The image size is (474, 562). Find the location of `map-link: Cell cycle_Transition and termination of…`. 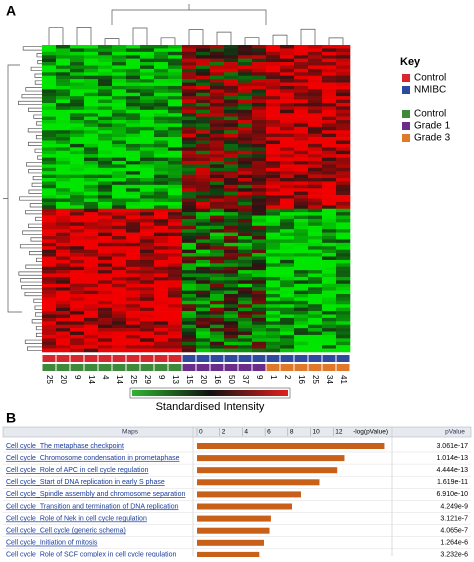

map-link: Cell cycle_Transition and termination of… is located at coordinates (92, 506).